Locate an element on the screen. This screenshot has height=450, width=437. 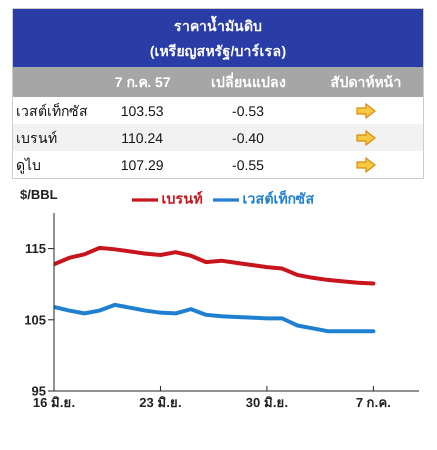
text: -0.53 is located at coordinates (248, 111).